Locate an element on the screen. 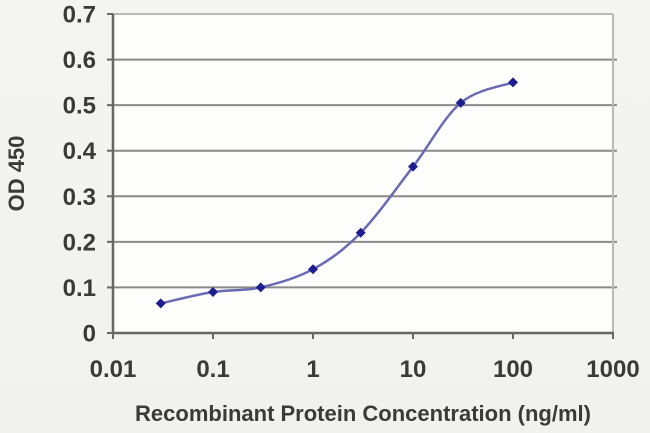 The image size is (650, 433). x-tick-label: 1000 is located at coordinates (612, 369).